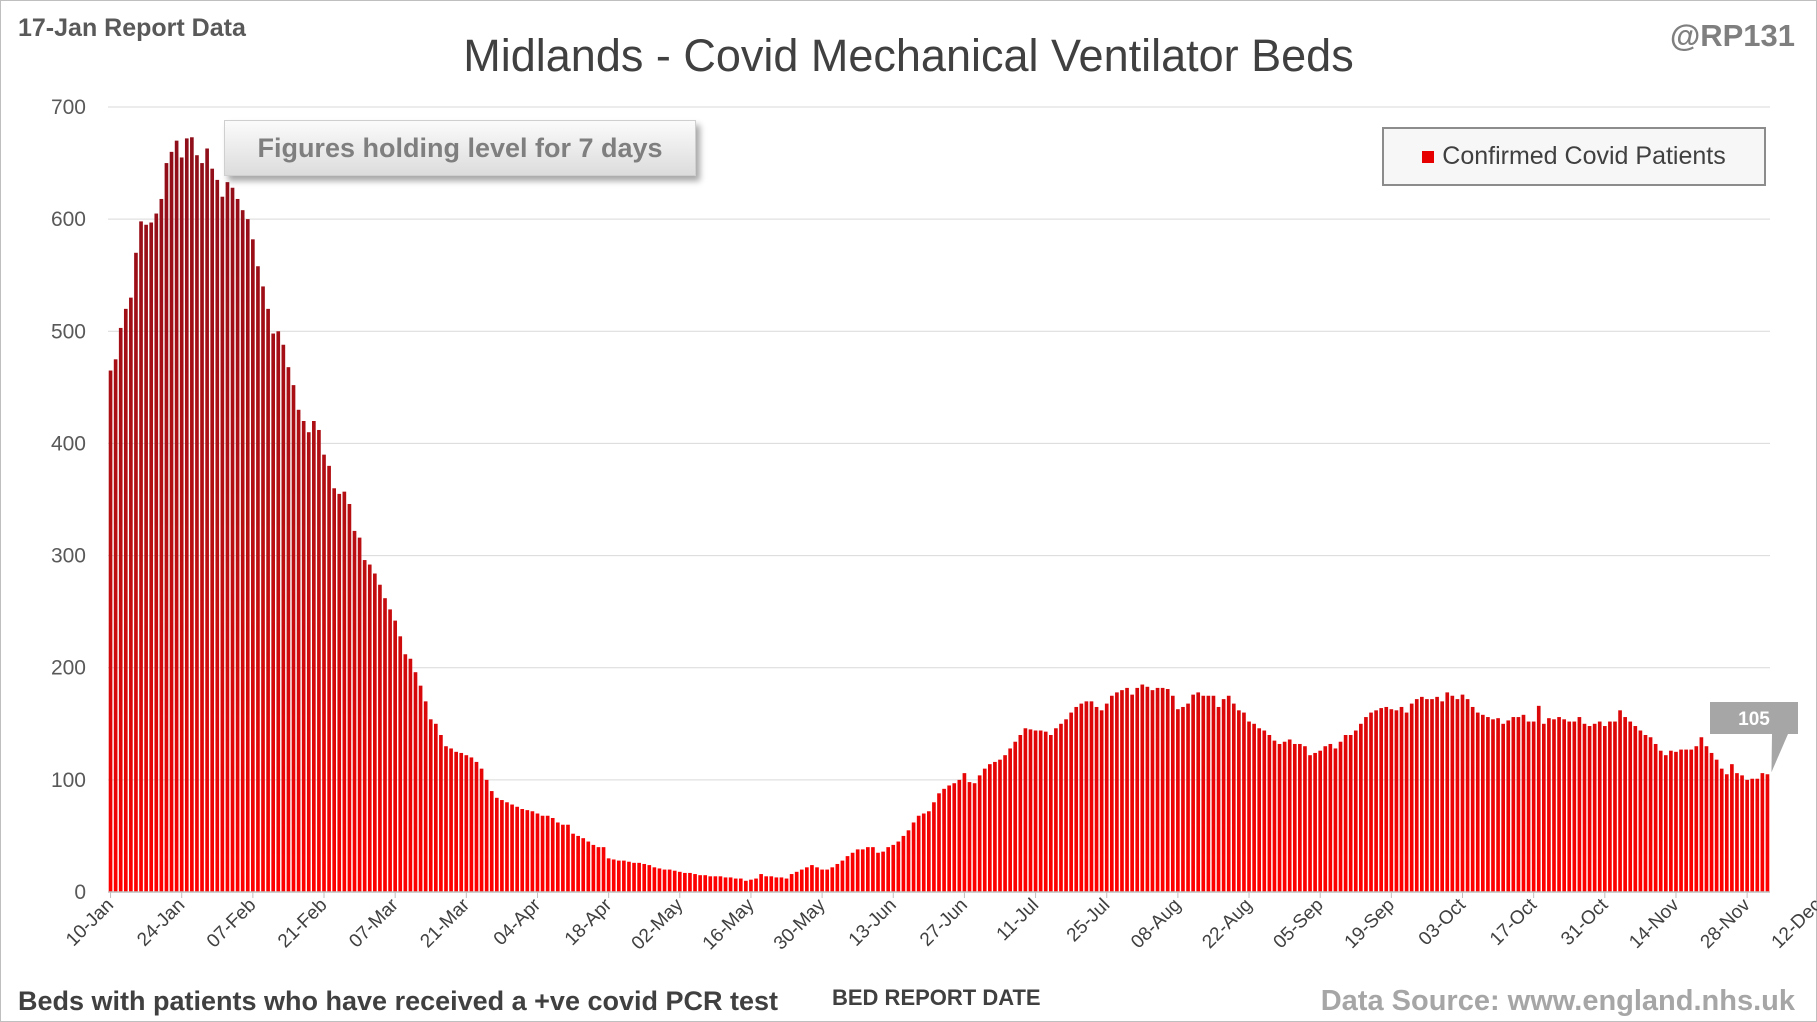  I want to click on x-tick-label: 12-Dec, so click(1792, 924).